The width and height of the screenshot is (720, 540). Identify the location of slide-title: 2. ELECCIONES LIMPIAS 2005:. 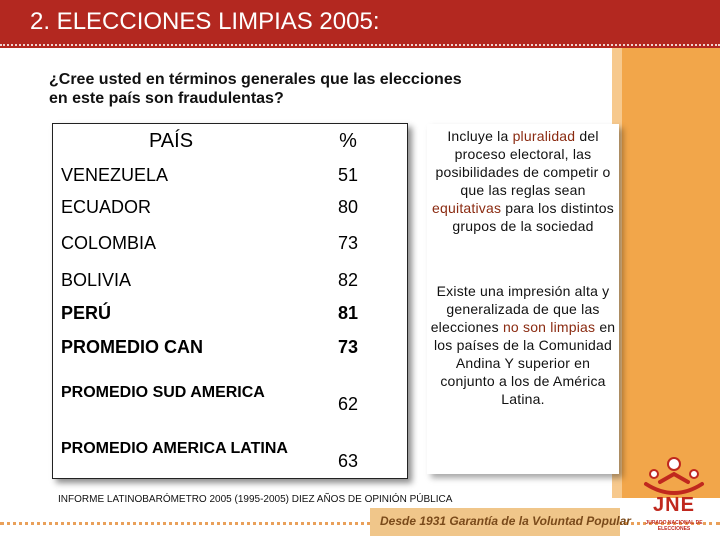
(205, 21).